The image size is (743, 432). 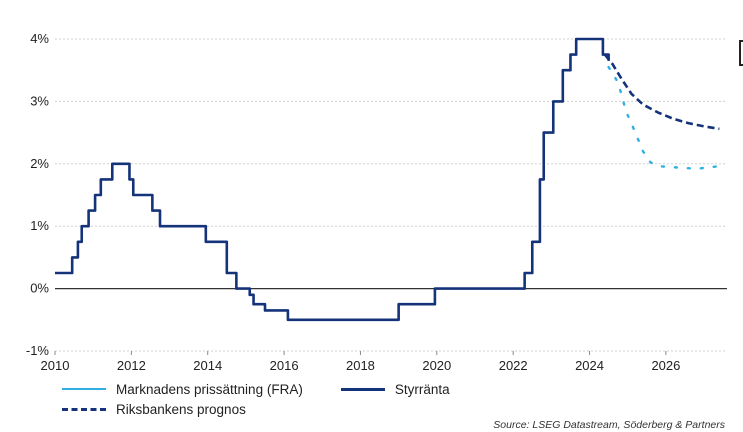 I want to click on legend-item-policy-rate: Styrränta, so click(x=395, y=389).